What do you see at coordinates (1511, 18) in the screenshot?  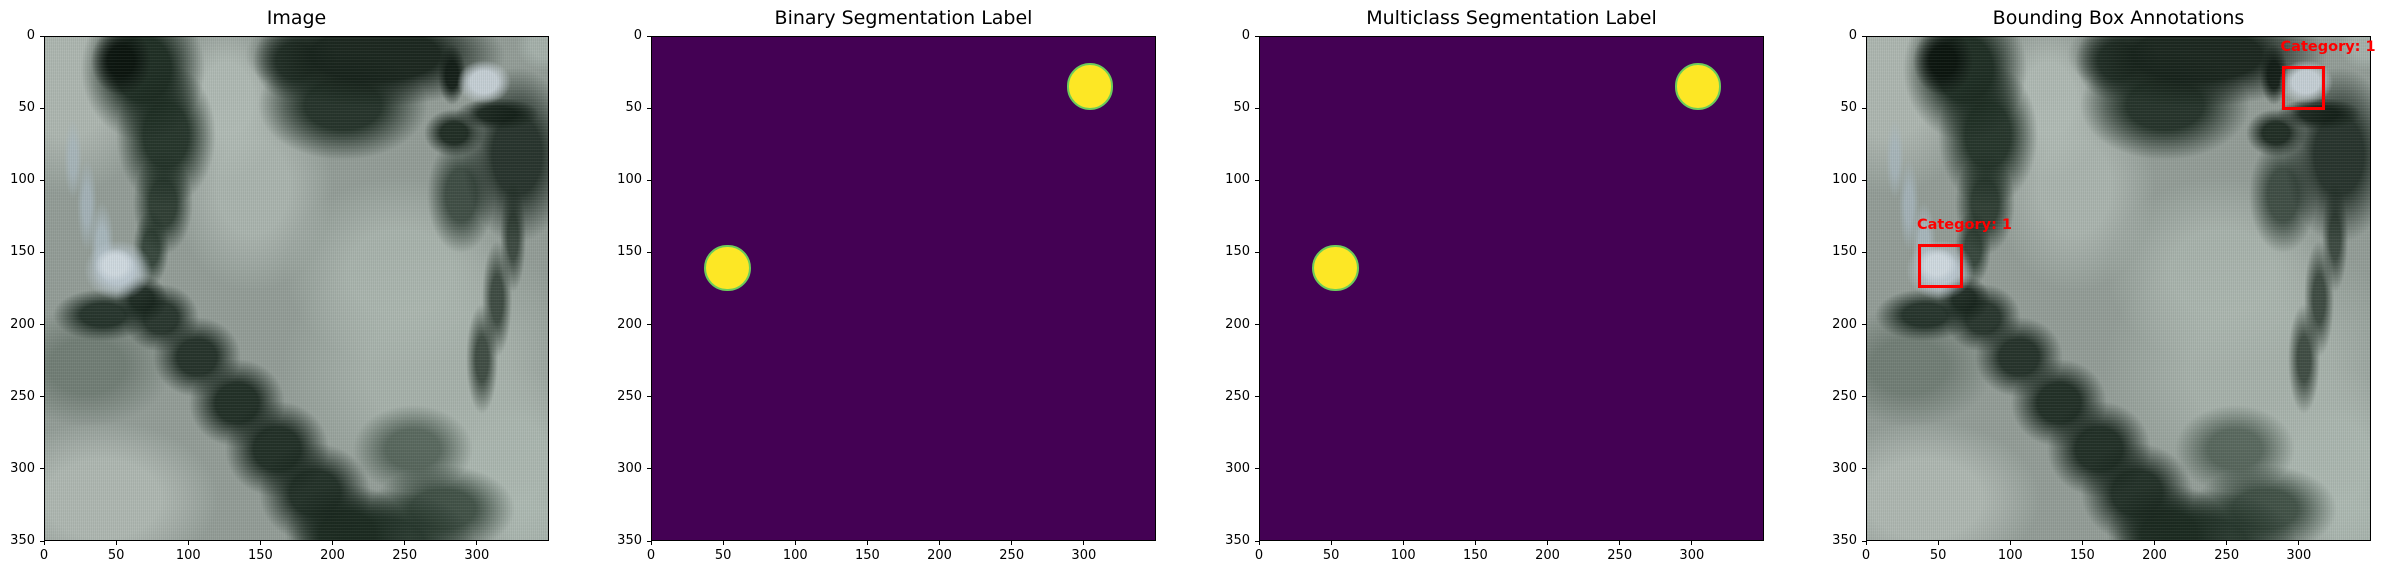 I see `subplot-multiclass-mask-title: Multiclass Segmentation Label` at bounding box center [1511, 18].